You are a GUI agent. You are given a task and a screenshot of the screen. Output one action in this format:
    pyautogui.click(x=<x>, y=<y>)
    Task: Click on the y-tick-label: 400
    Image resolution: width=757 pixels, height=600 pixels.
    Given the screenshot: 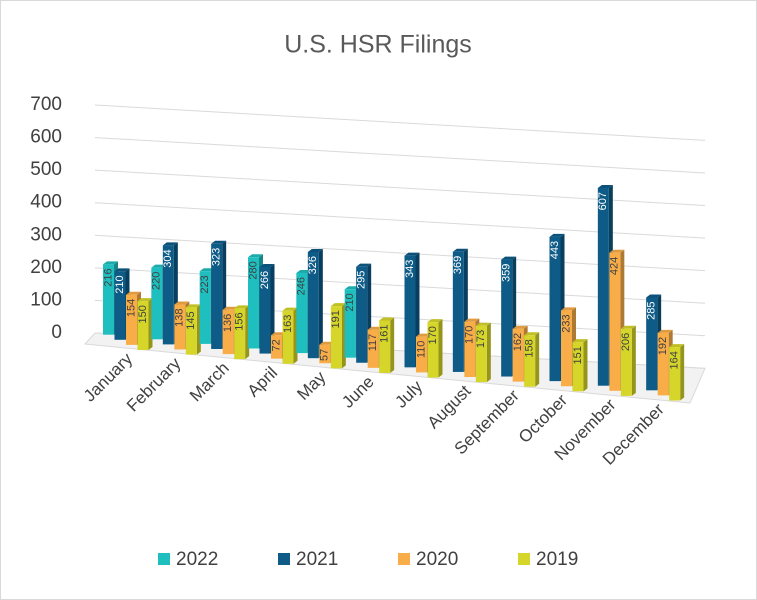 What is the action you would take?
    pyautogui.click(x=46, y=202)
    